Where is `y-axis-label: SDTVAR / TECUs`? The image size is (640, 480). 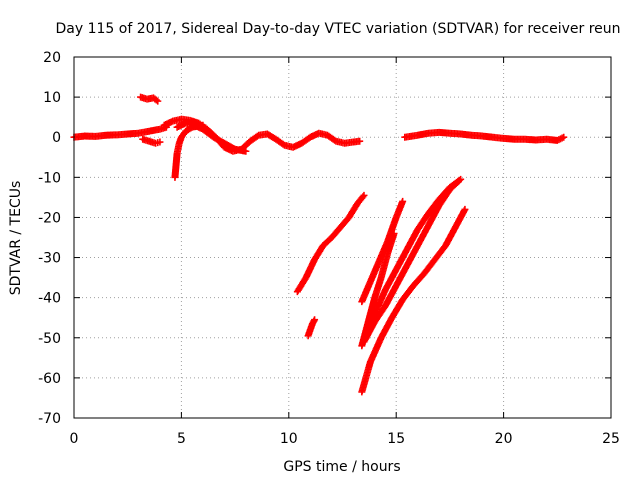 y-axis-label: SDTVAR / TECUs is located at coordinates (16, 238).